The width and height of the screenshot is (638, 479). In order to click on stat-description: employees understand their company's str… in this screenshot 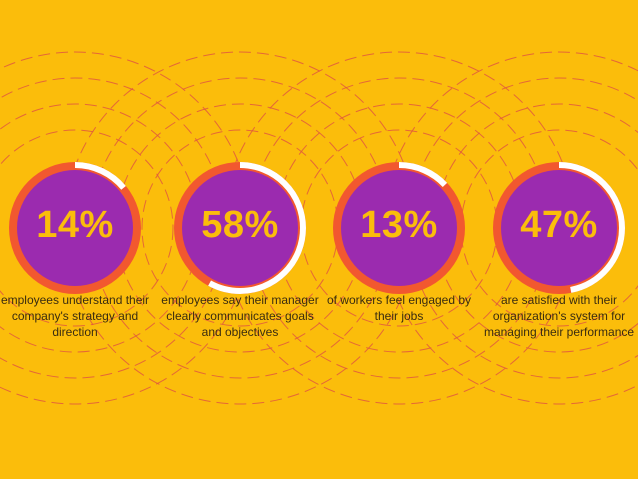, I will do `click(75, 316)`.